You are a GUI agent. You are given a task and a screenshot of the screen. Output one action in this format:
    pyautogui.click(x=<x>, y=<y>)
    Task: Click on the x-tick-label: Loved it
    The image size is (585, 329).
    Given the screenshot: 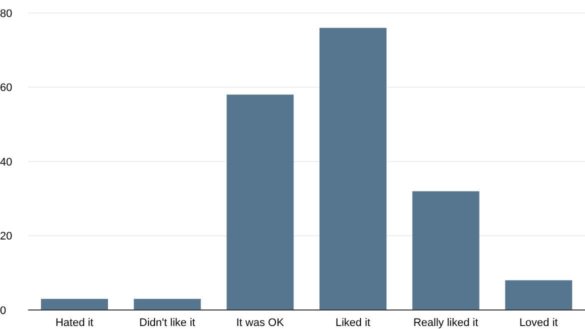 What is the action you would take?
    pyautogui.click(x=538, y=322)
    